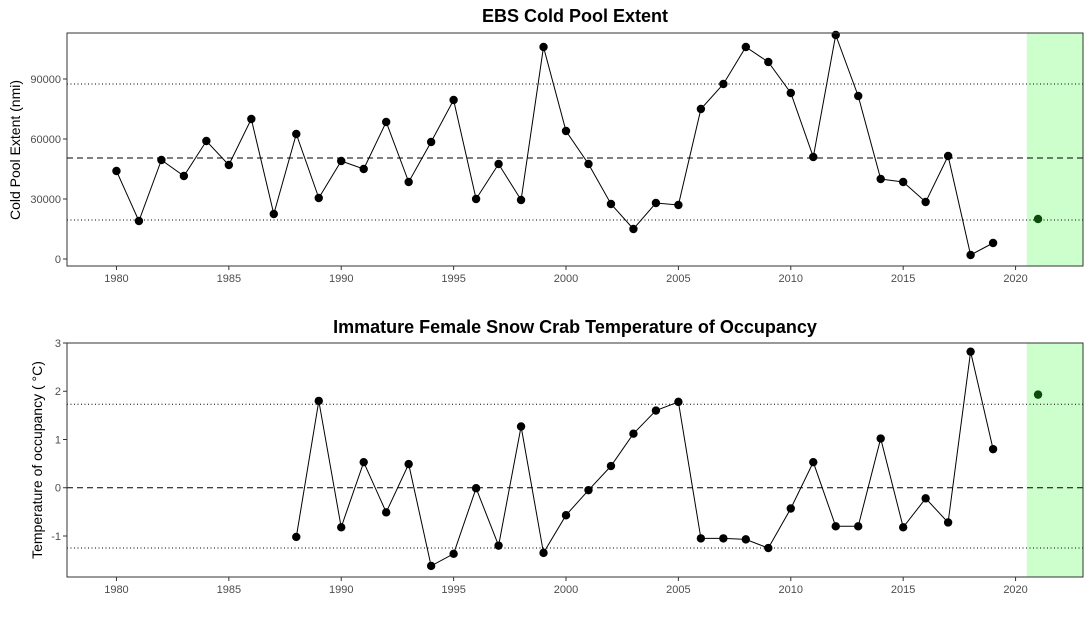 Image resolution: width=1090 pixels, height=623 pixels. Describe the element at coordinates (56, 537) in the screenshot. I see `y-tick-label: -1` at that location.